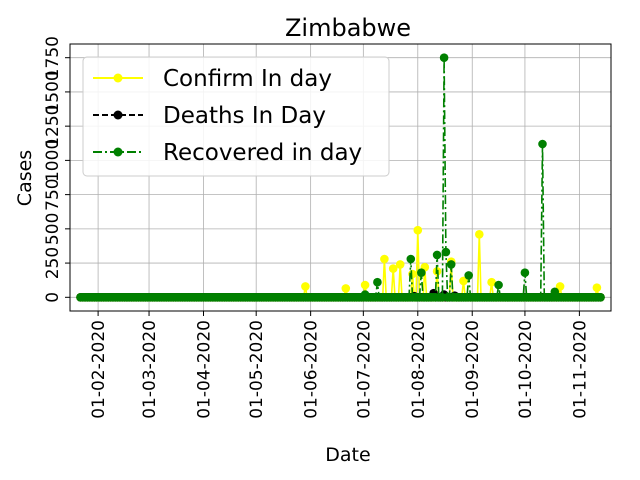 This screenshot has height=480, width=640. Describe the element at coordinates (257, 369) in the screenshot. I see `x-tick-label: 01-05-2020` at that location.